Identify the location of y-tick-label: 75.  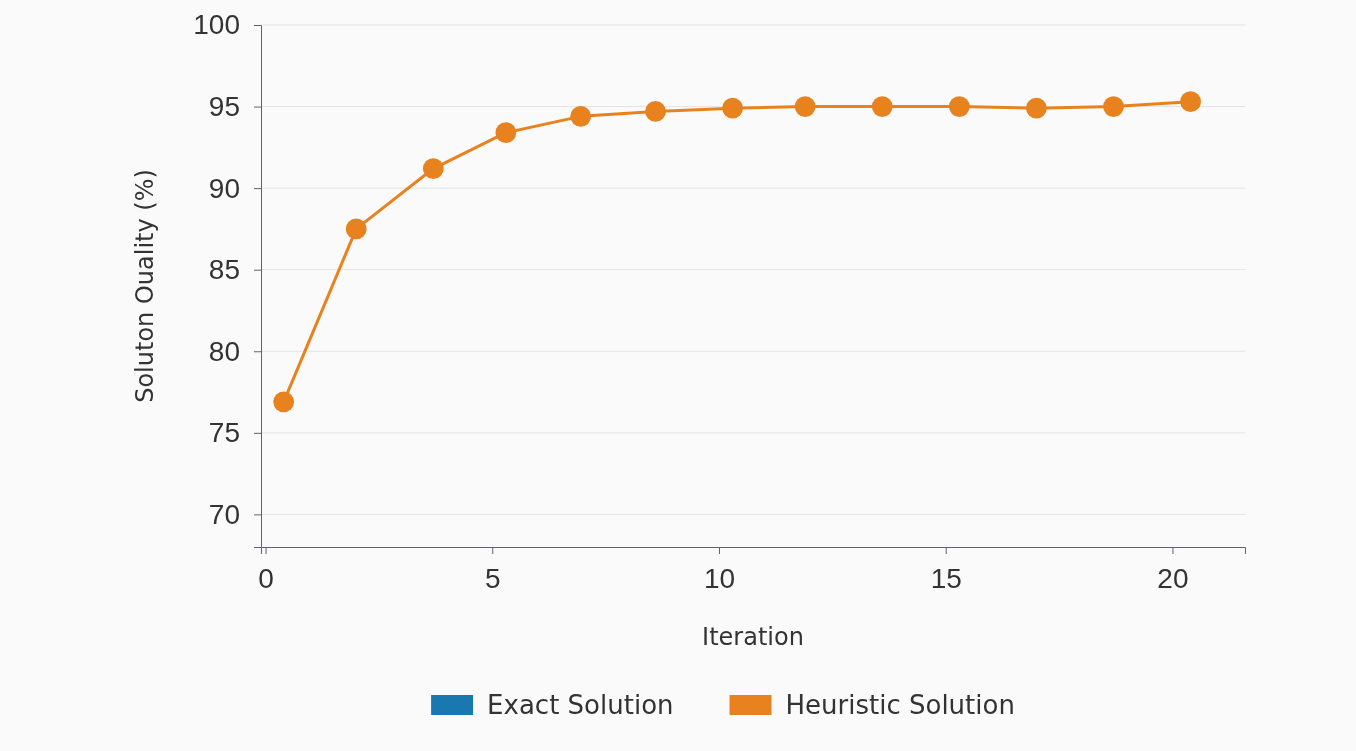
(224, 433).